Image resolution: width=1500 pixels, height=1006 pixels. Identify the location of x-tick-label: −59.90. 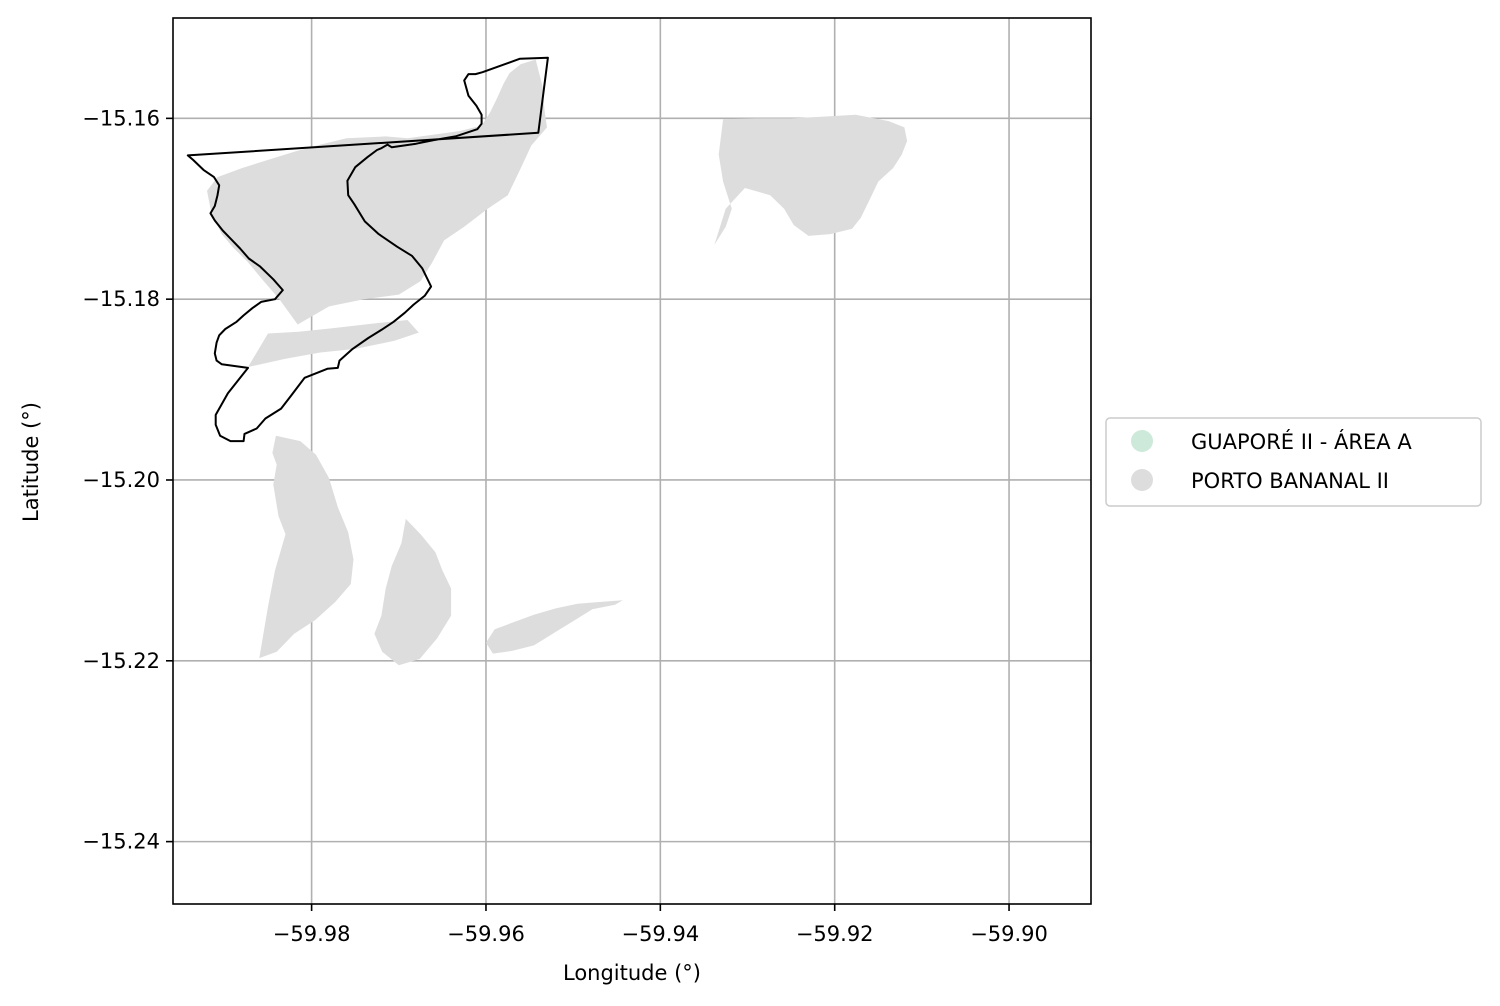
(1009, 934).